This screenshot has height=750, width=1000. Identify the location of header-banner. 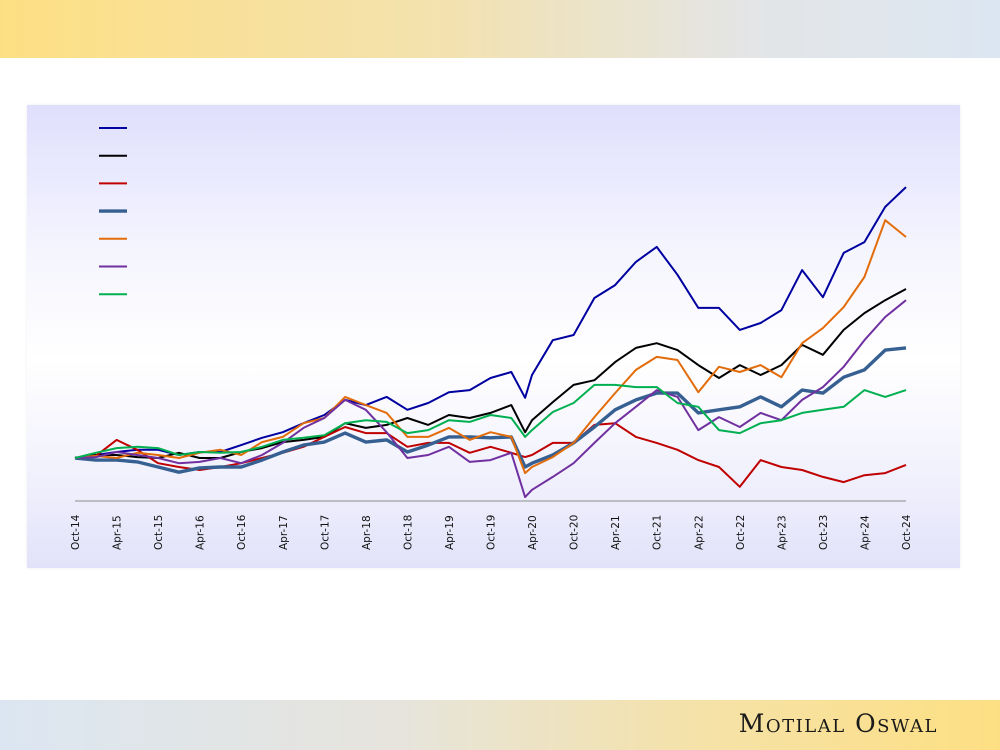
(500, 29).